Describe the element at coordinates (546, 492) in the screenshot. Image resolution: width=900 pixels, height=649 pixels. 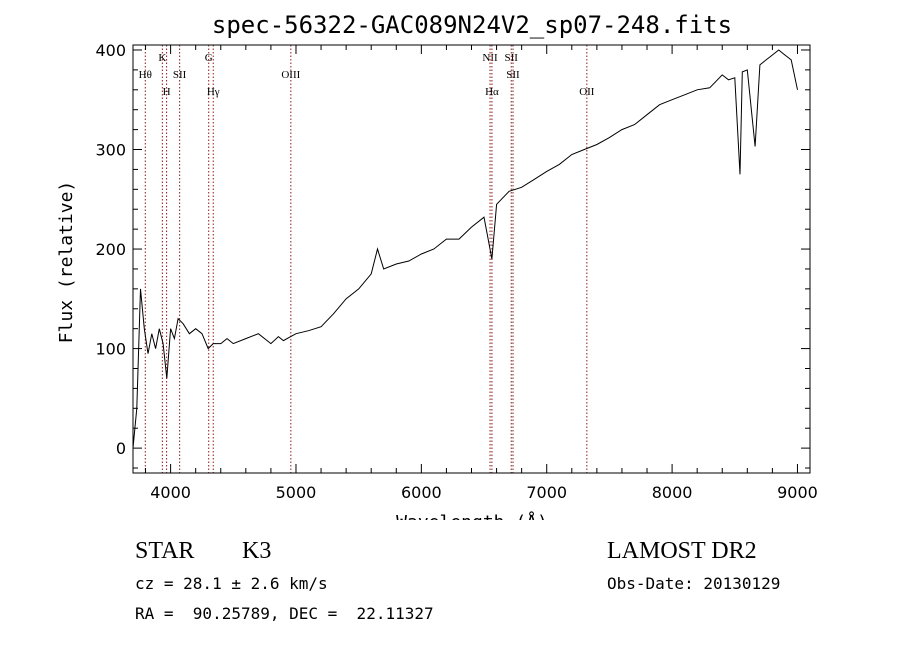
I see `x-tick-label: 7000` at that location.